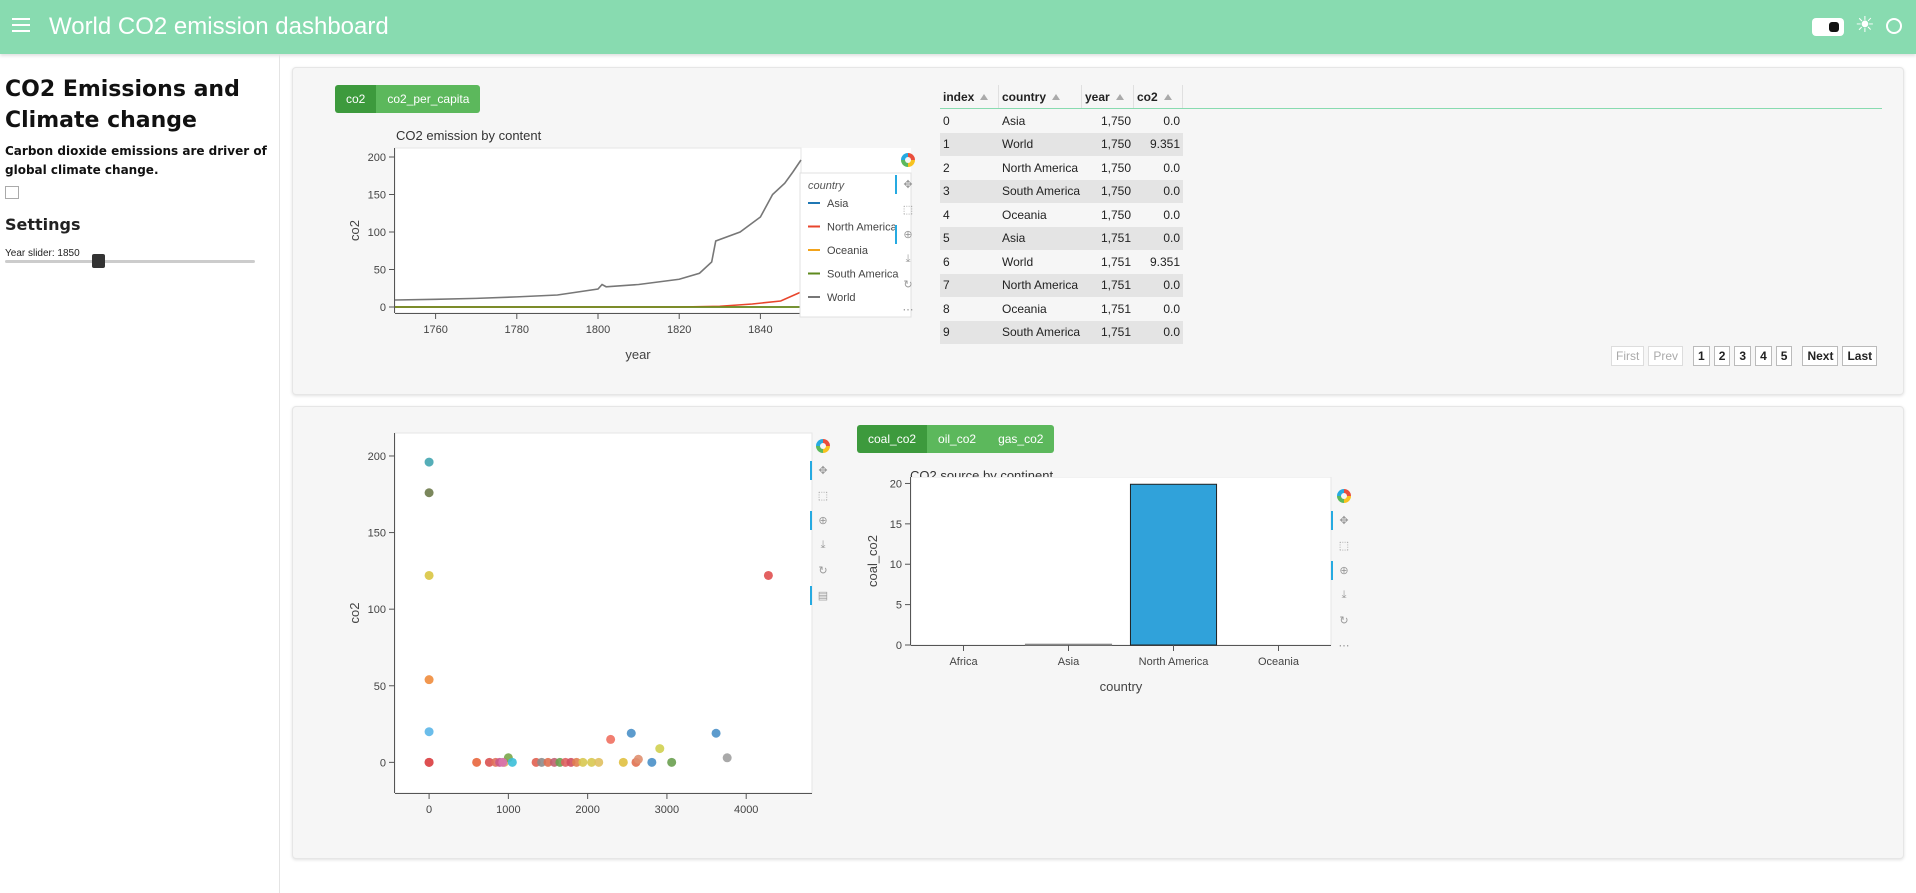 The image size is (1916, 893). Describe the element at coordinates (1763, 356) in the screenshot. I see `pager-page-4: 4` at that location.